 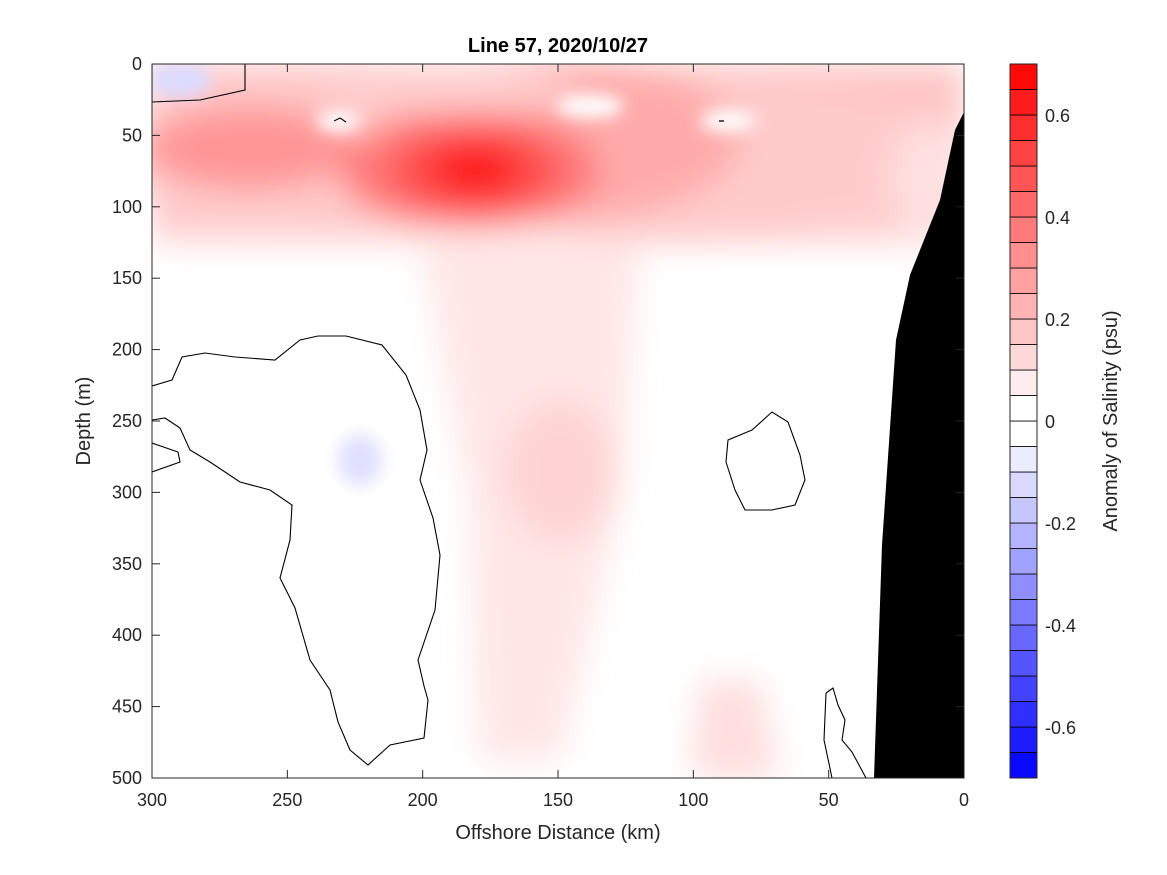 What do you see at coordinates (557, 833) in the screenshot?
I see `x-axis-label: Offshore Distance (km)` at bounding box center [557, 833].